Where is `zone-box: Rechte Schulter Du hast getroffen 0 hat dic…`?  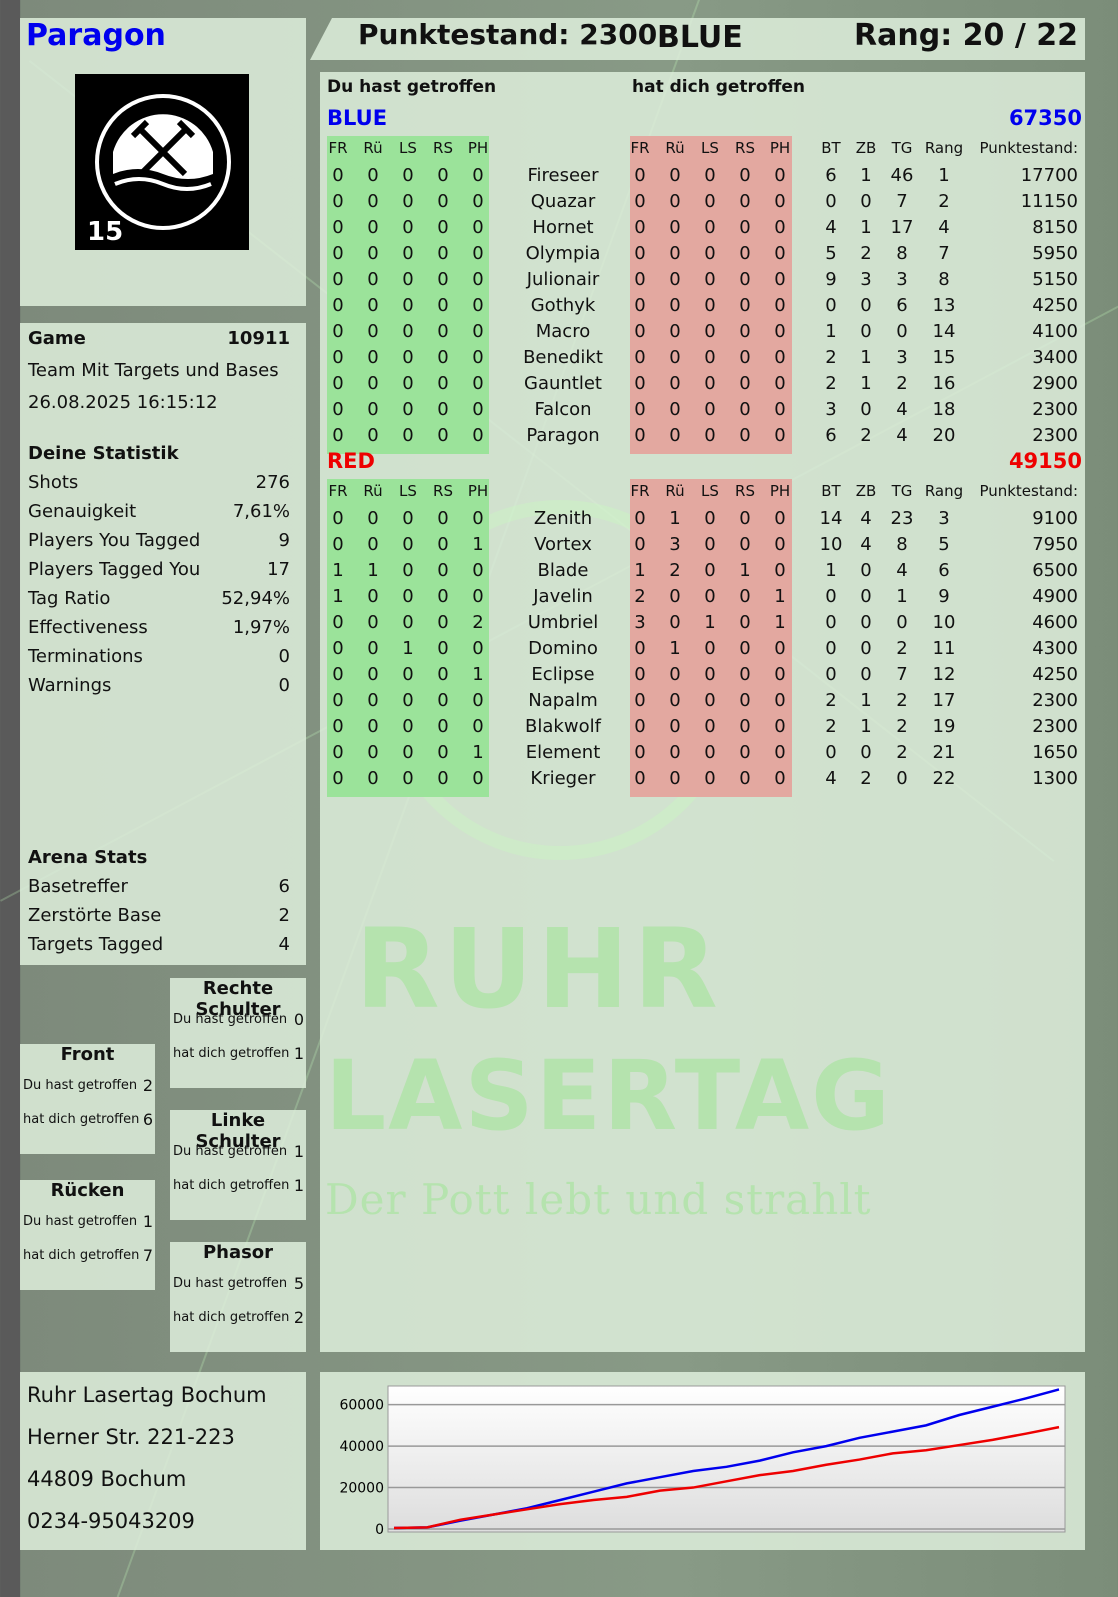 zone-box: Rechte Schulter Du hast getroffen 0 hat dic… is located at coordinates (238, 1033).